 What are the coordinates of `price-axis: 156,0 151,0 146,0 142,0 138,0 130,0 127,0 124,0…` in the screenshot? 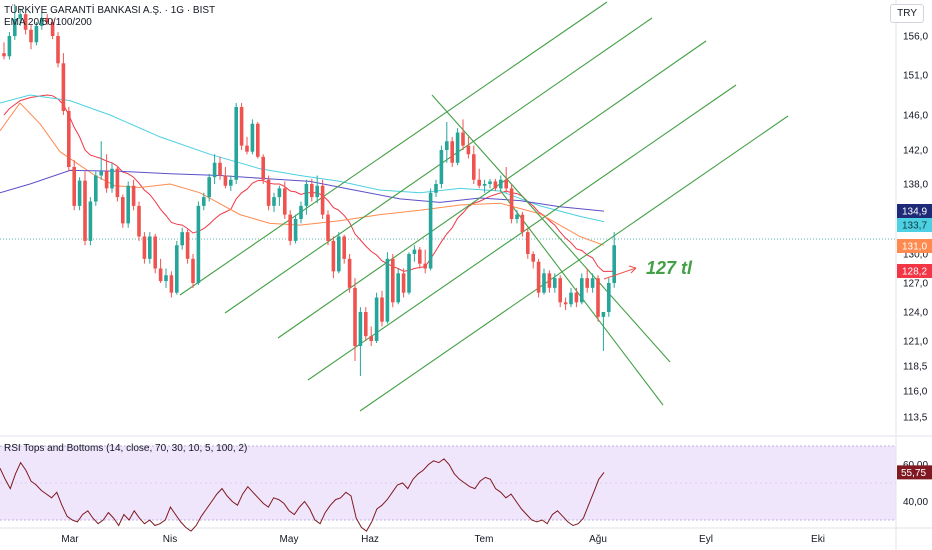 It's located at (914, 228).